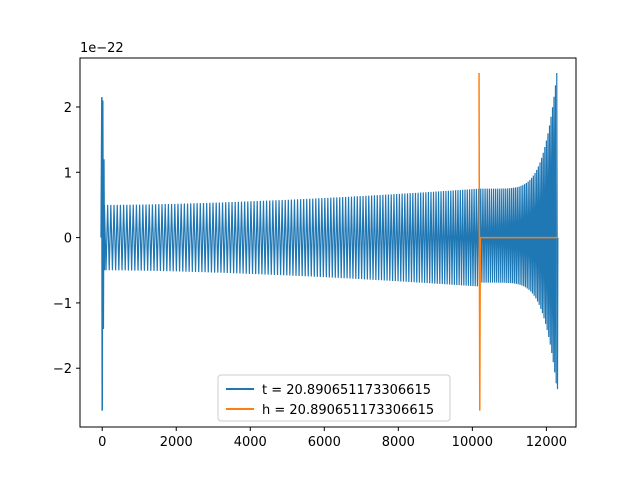 Image resolution: width=640 pixels, height=480 pixels. What do you see at coordinates (68, 108) in the screenshot?
I see `y-tick-label: 2` at bounding box center [68, 108].